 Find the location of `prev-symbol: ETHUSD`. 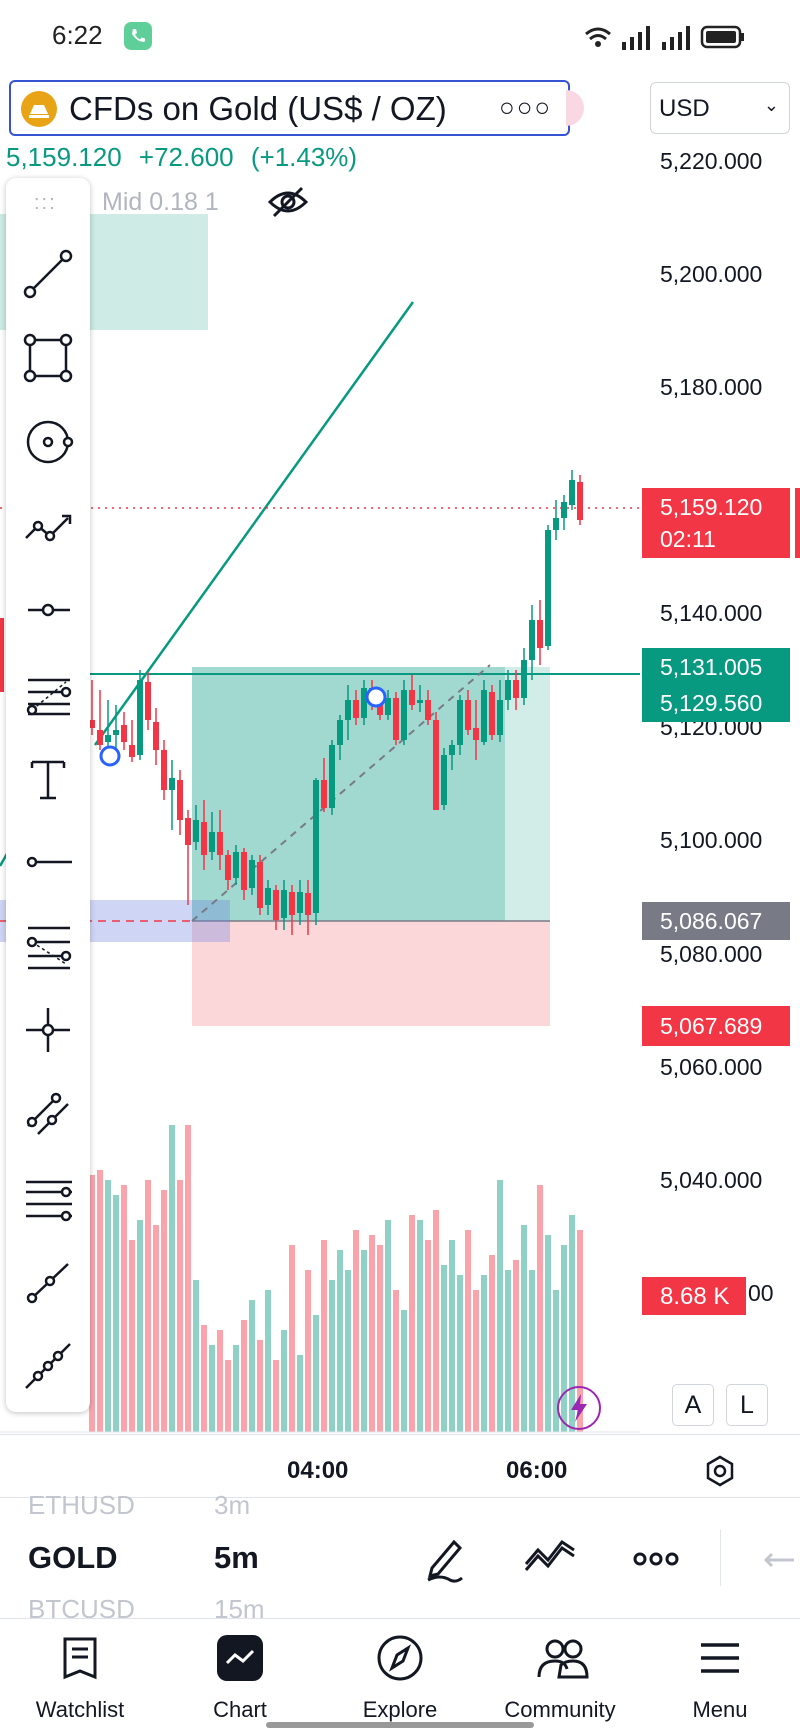

prev-symbol: ETHUSD is located at coordinates (81, 1505).